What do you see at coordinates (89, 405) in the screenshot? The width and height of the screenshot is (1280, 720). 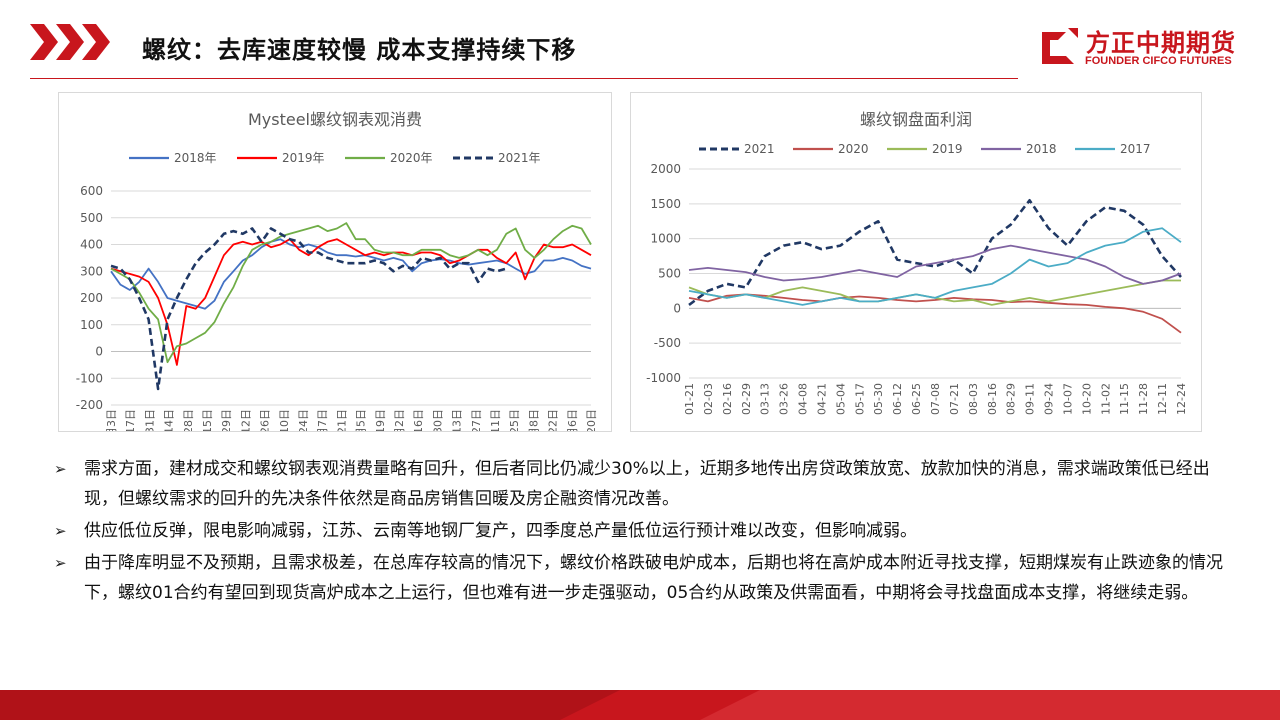 I see `y-tick-label: -200` at bounding box center [89, 405].